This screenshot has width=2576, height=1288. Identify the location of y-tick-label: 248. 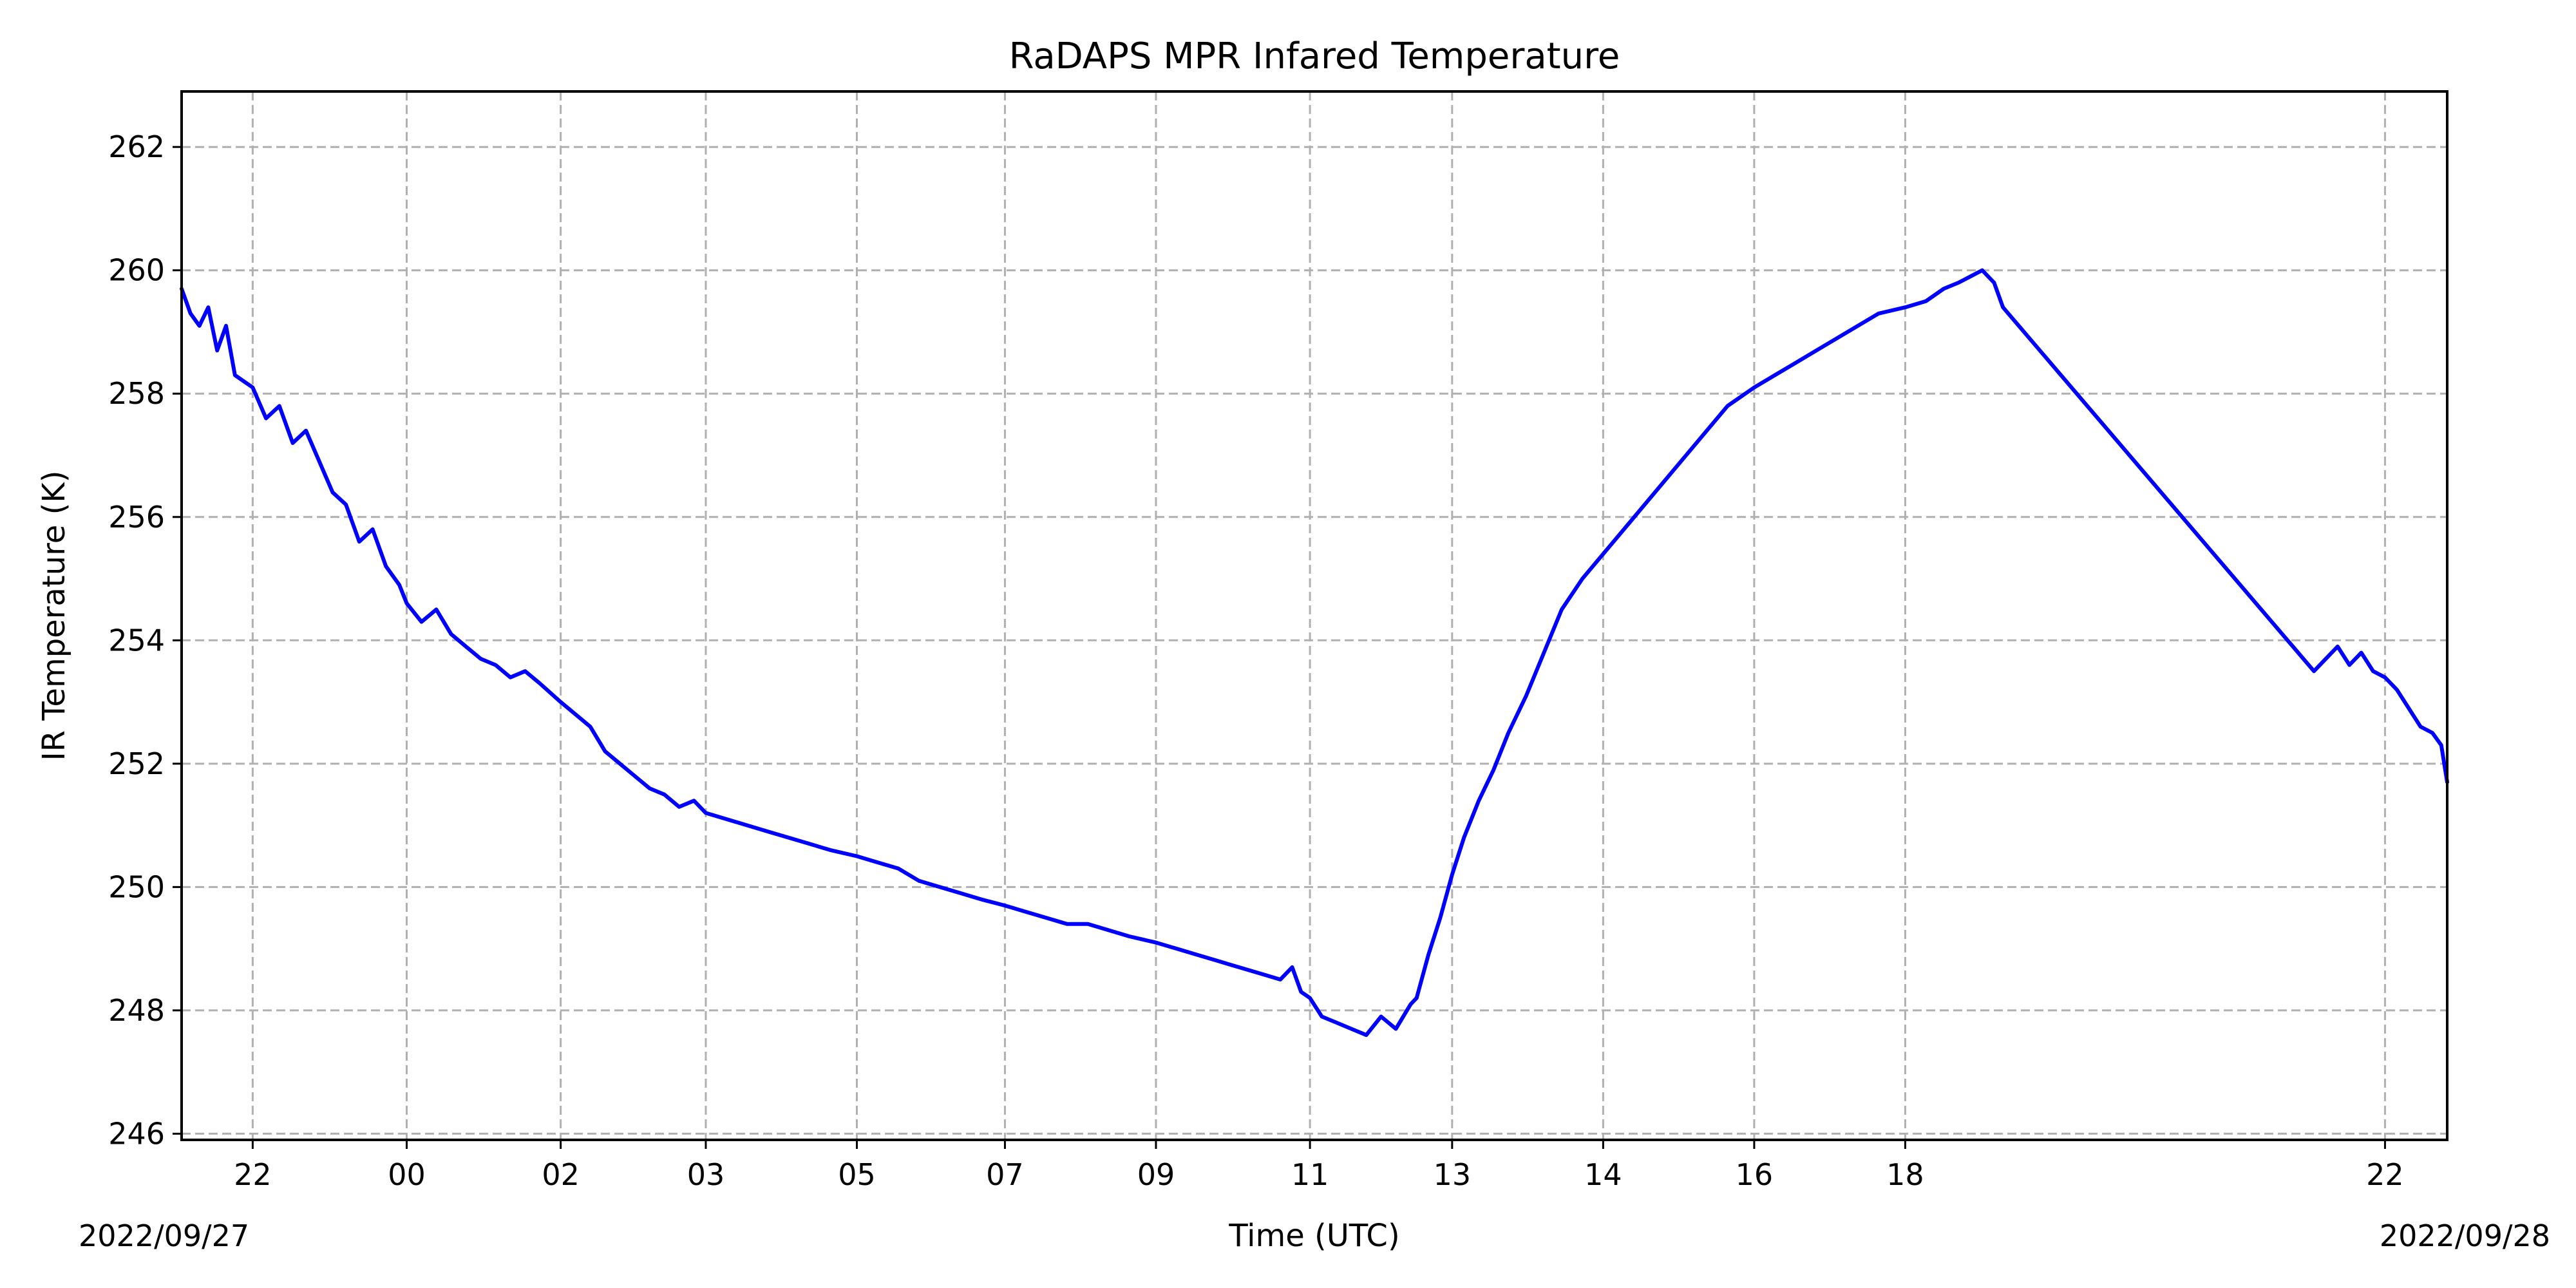
(136, 1010).